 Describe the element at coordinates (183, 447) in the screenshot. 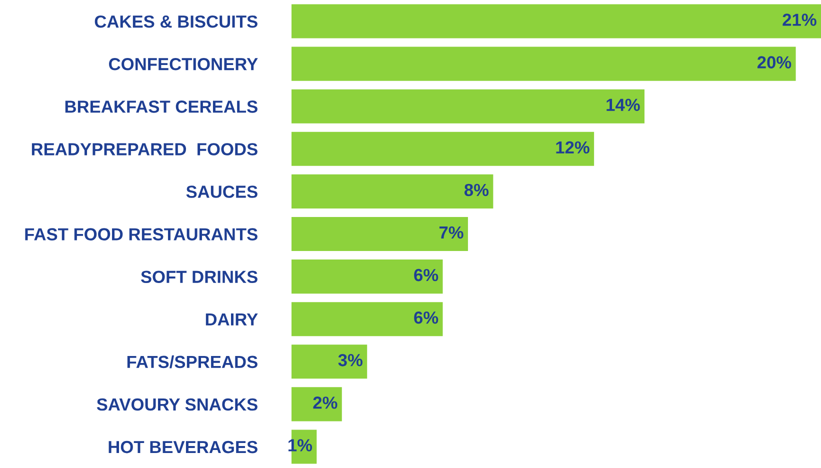

I see `y-tick-label: HOT BEVERAGES` at that location.